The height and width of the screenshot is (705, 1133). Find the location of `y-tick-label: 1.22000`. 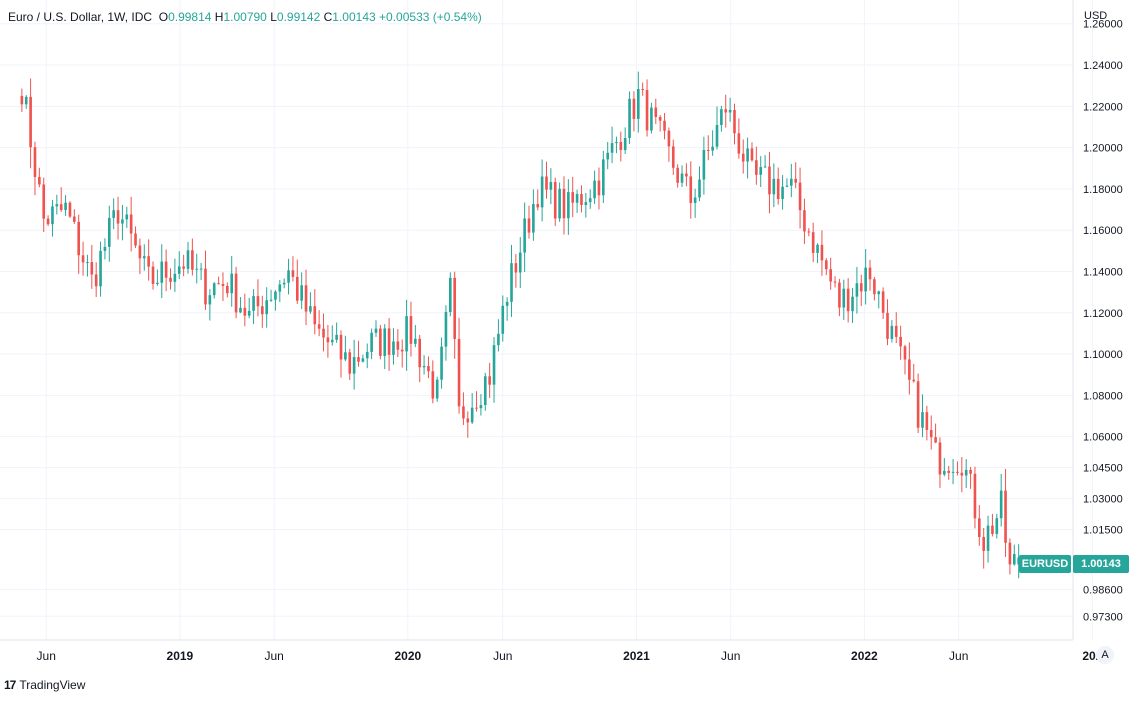

y-tick-label: 1.22000 is located at coordinates (1103, 107).